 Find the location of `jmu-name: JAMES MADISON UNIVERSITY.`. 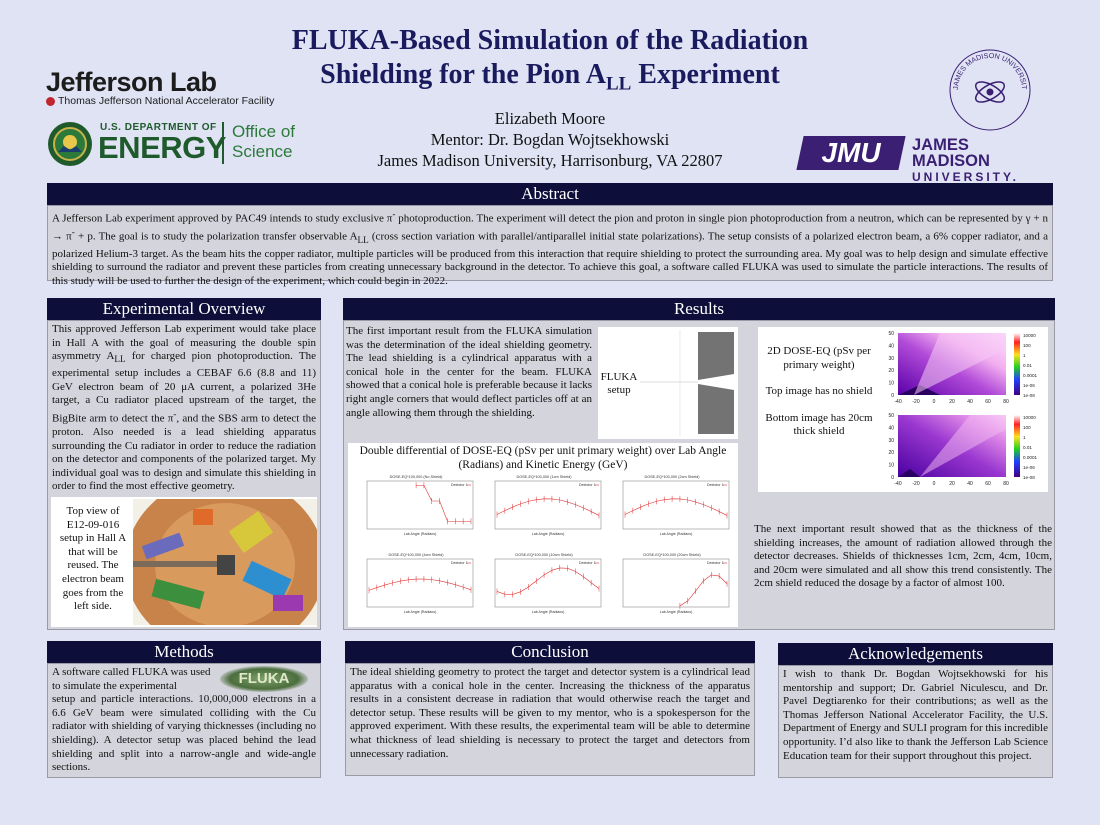

jmu-name: JAMES MADISON UNIVERSITY. is located at coordinates (981, 161).